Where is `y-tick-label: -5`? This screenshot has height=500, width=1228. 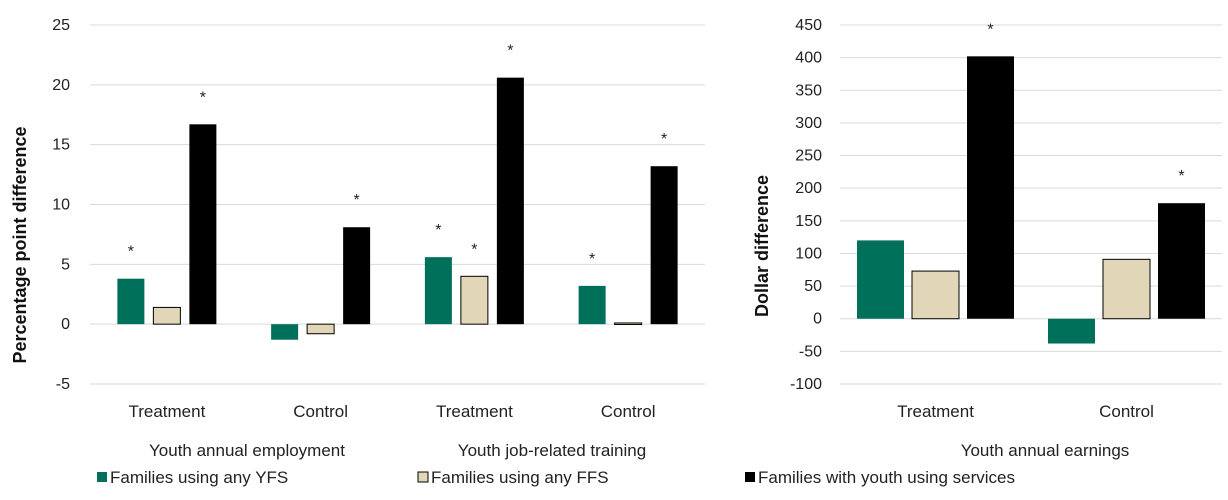
y-tick-label: -5 is located at coordinates (63, 384).